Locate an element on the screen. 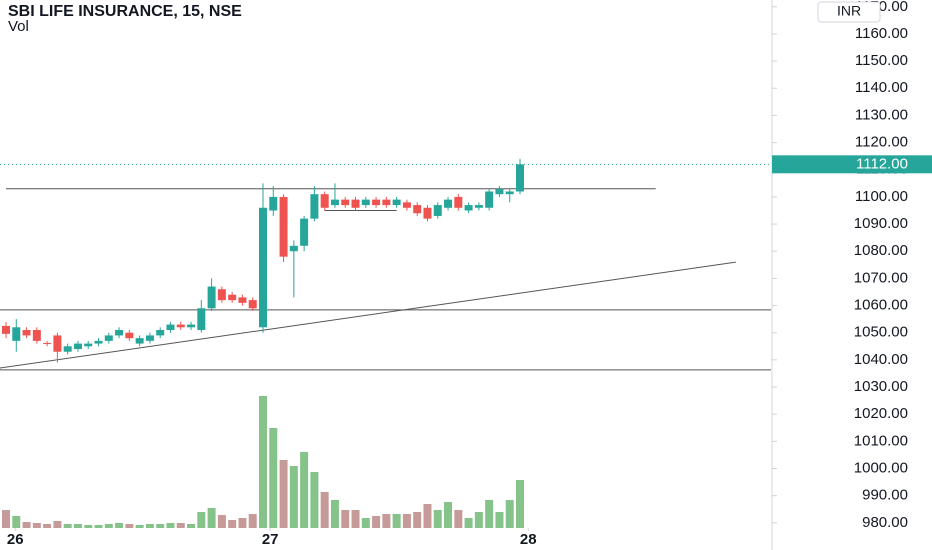 The height and width of the screenshot is (550, 932). y-tick-label: 1010.00 is located at coordinates (881, 440).